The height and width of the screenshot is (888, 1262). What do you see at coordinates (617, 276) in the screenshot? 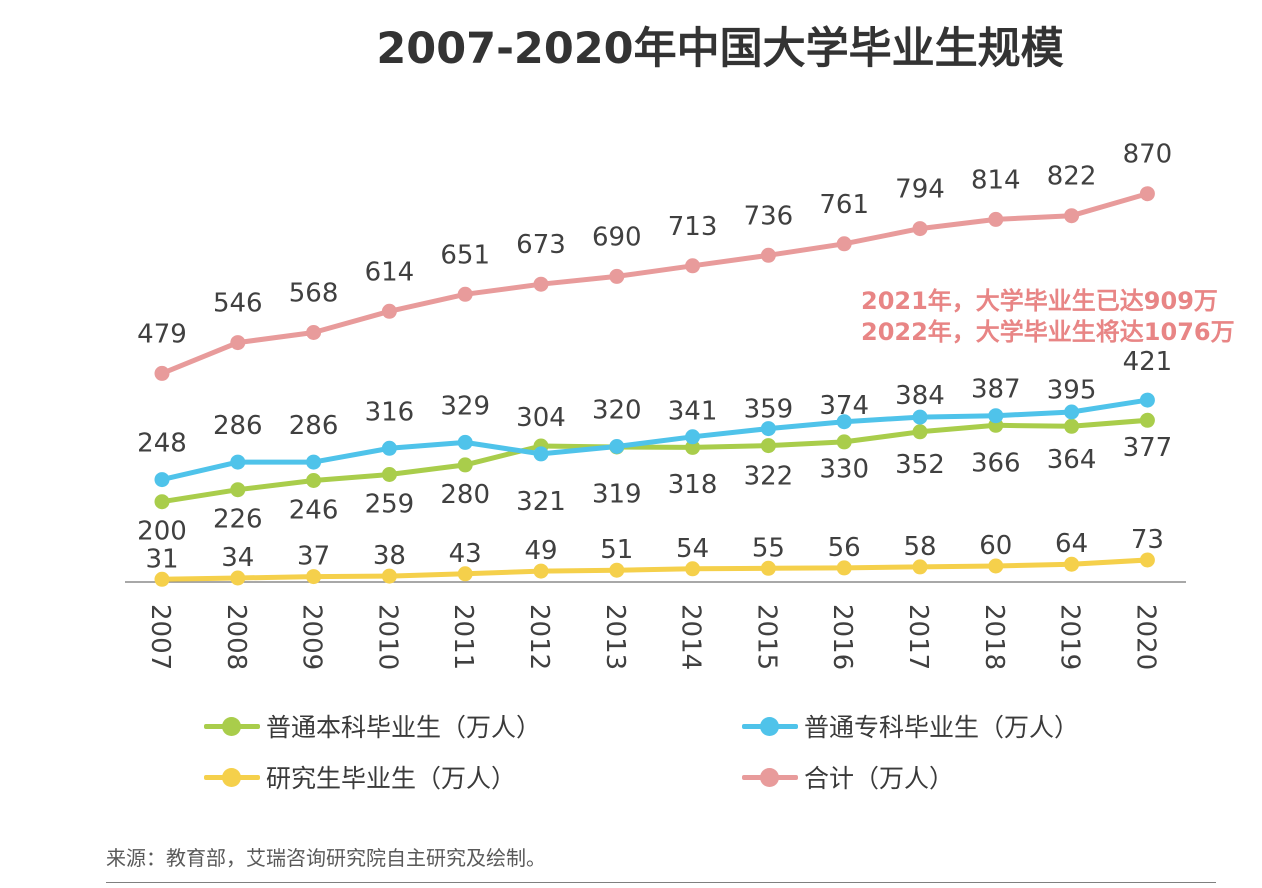
I see `point-total-2013` at bounding box center [617, 276].